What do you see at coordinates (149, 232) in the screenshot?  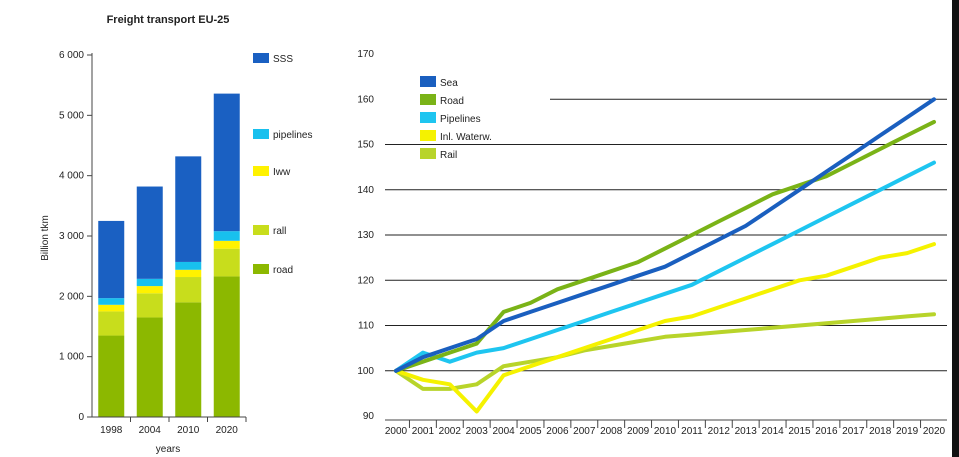 I see `bar-segment-sss-2004` at bounding box center [149, 232].